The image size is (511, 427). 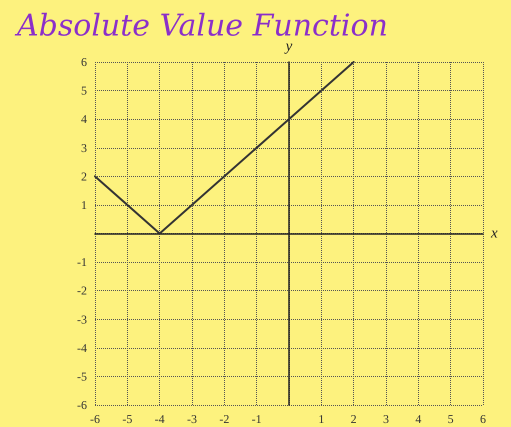 I want to click on x-axis-title: x, so click(x=494, y=234).